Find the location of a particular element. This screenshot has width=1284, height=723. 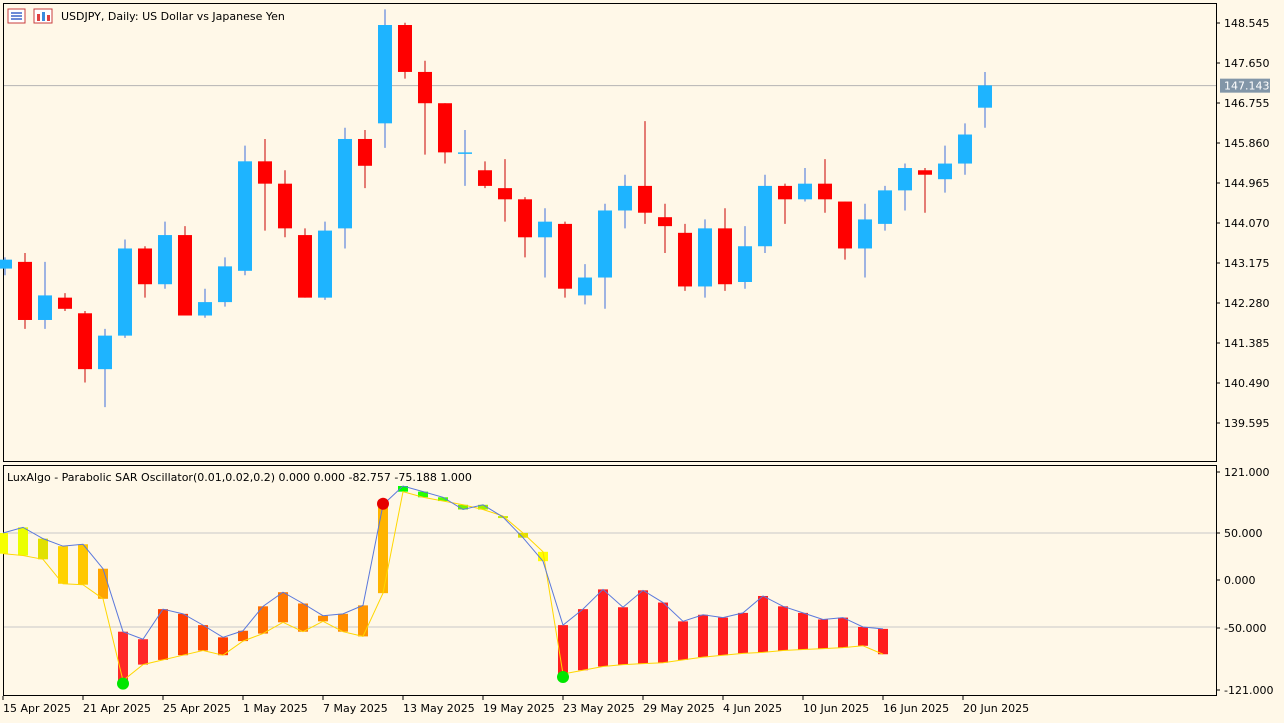

time-tick-label: 19 May 2025 is located at coordinates (519, 708).